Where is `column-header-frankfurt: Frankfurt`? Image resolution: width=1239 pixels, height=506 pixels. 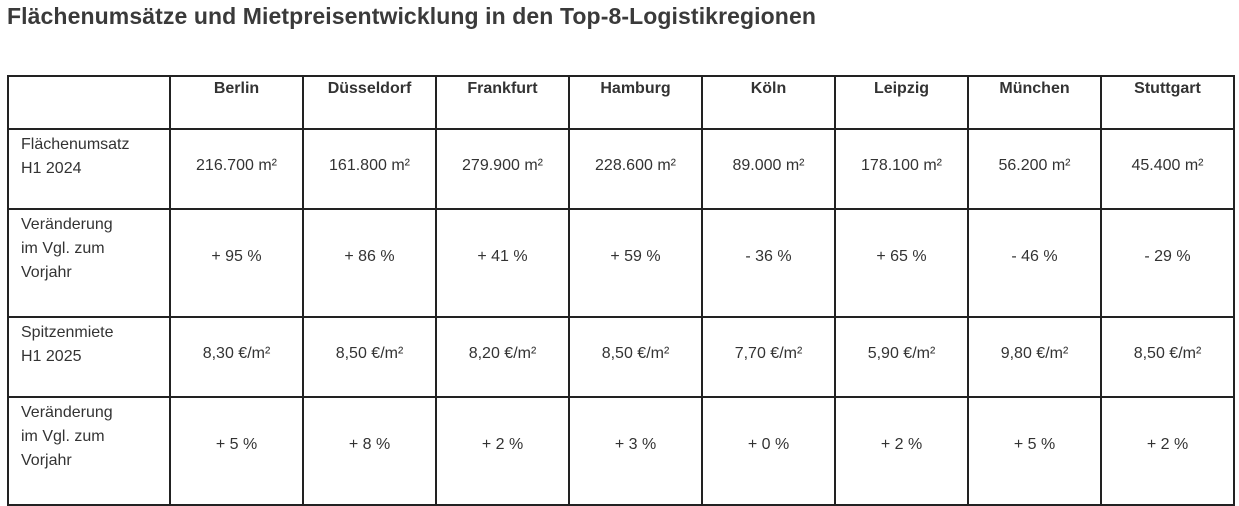
column-header-frankfurt: Frankfurt is located at coordinates (502, 102).